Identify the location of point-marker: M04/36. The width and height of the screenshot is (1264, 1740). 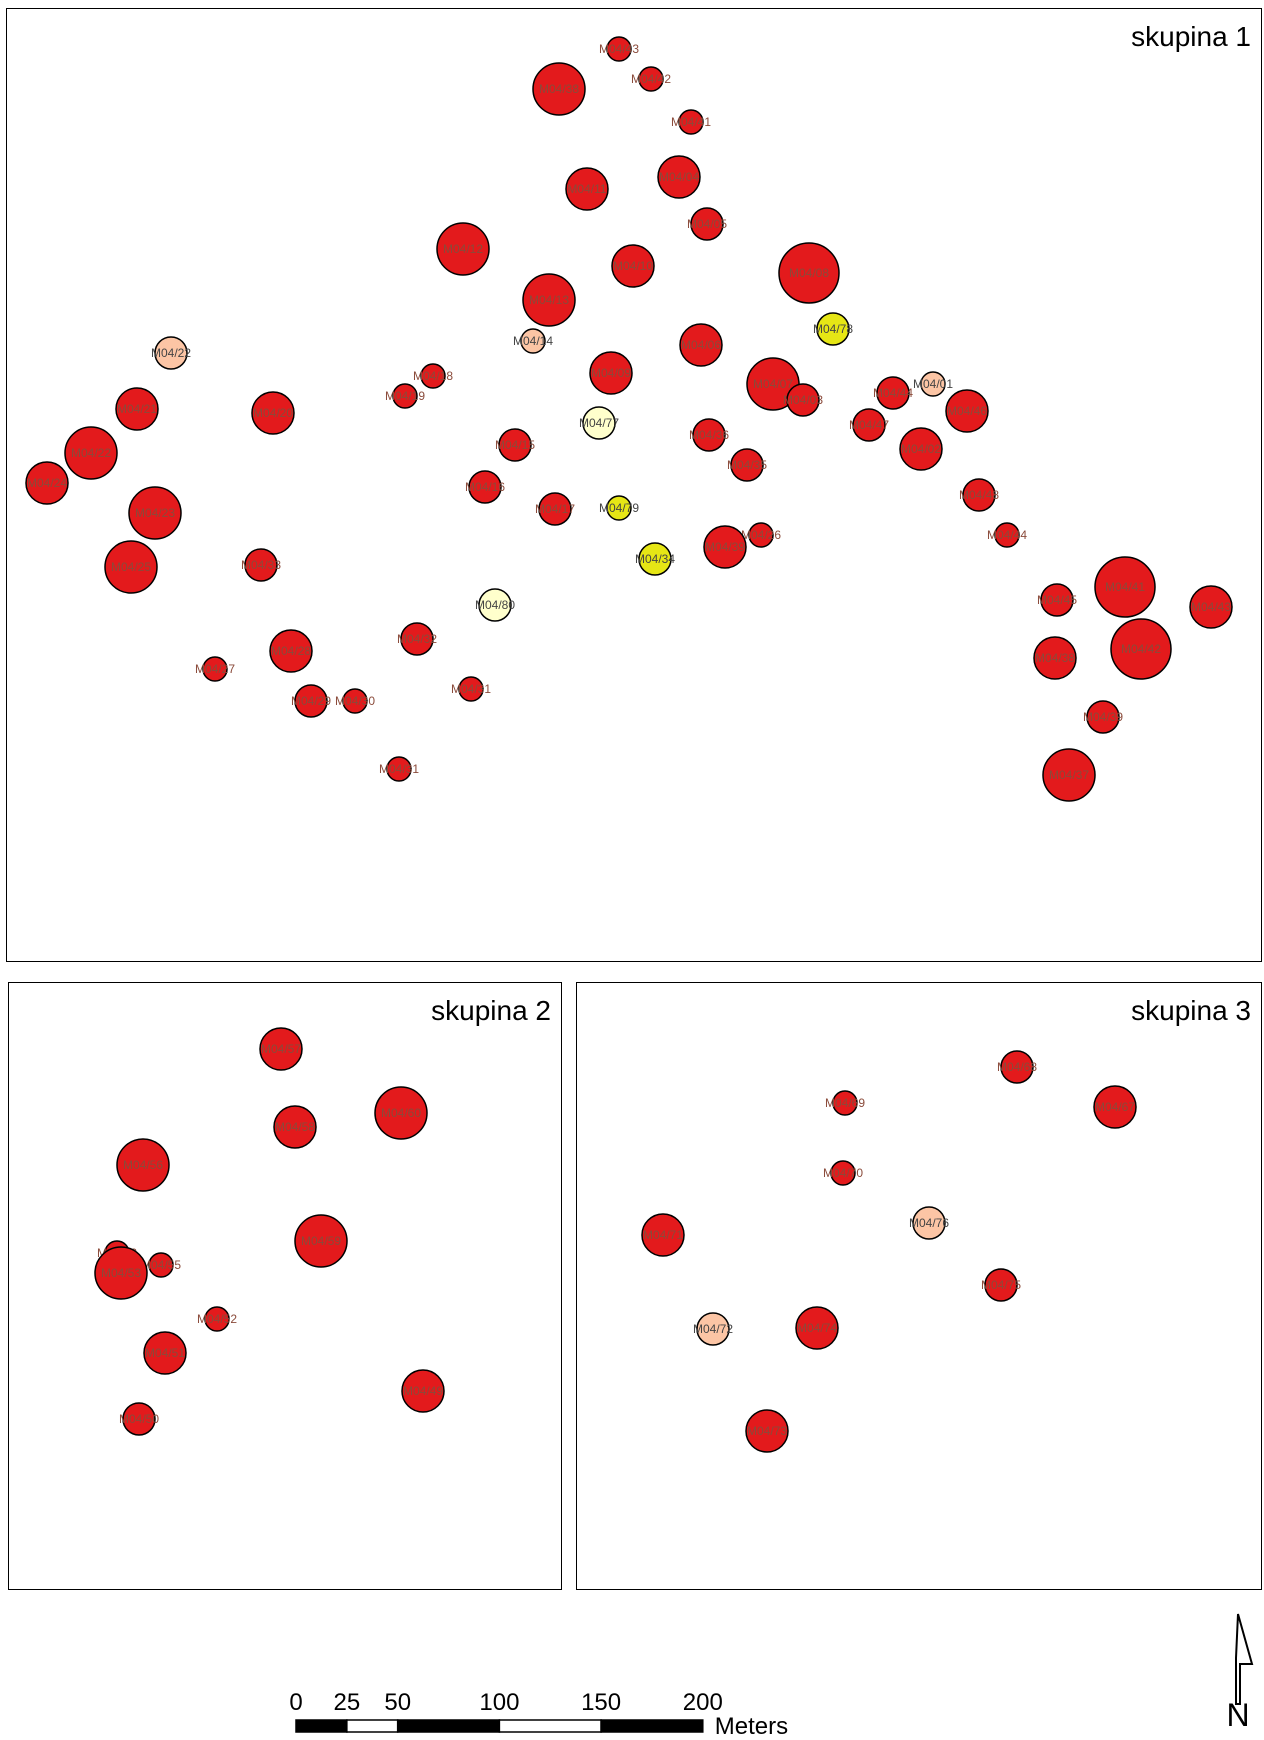
(709, 435).